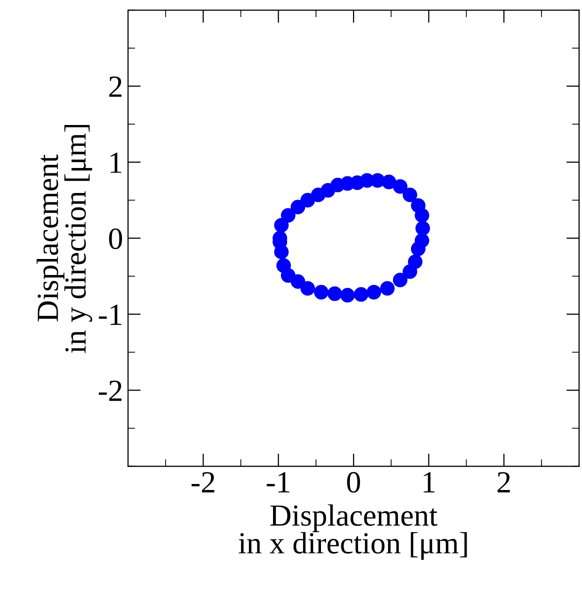  What do you see at coordinates (278, 482) in the screenshot?
I see `x-tick-label: -1` at bounding box center [278, 482].